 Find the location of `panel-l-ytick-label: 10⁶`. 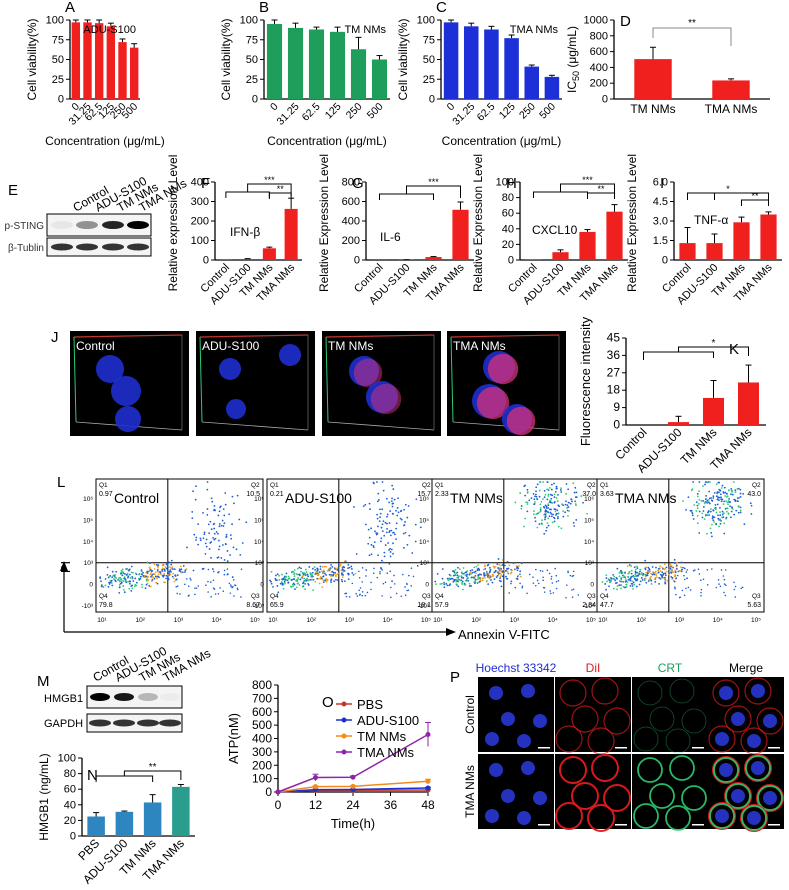

panel-l-ytick-label: 10⁶ is located at coordinates (424, 499).